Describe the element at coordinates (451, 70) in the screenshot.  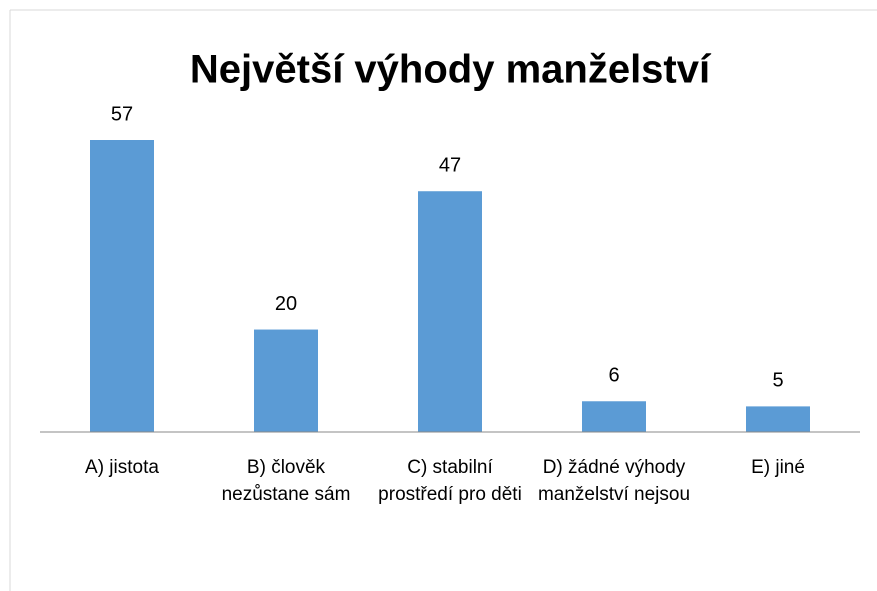
I see `chart-title: Největší výhody manželství` at that location.